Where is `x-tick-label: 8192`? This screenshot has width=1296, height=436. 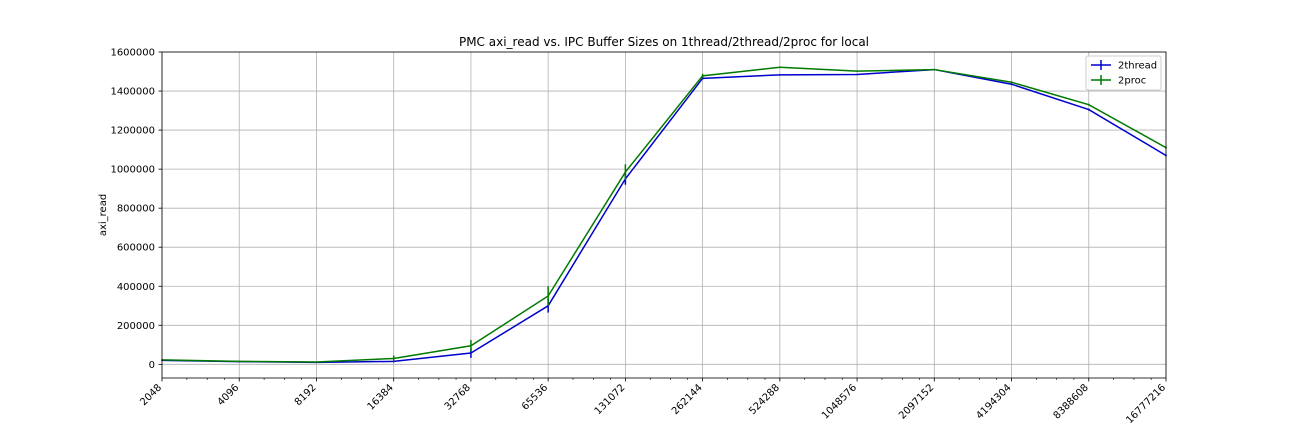
x-tick-label: 8192 is located at coordinates (306, 395).